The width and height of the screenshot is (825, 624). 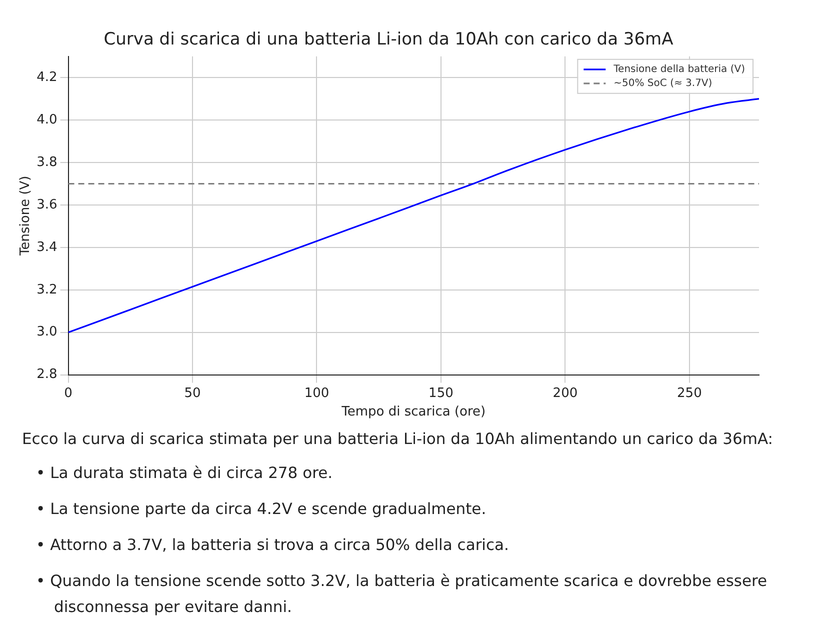 I want to click on text: • La durata stimata è di circa 278 ore., so click(x=185, y=473).